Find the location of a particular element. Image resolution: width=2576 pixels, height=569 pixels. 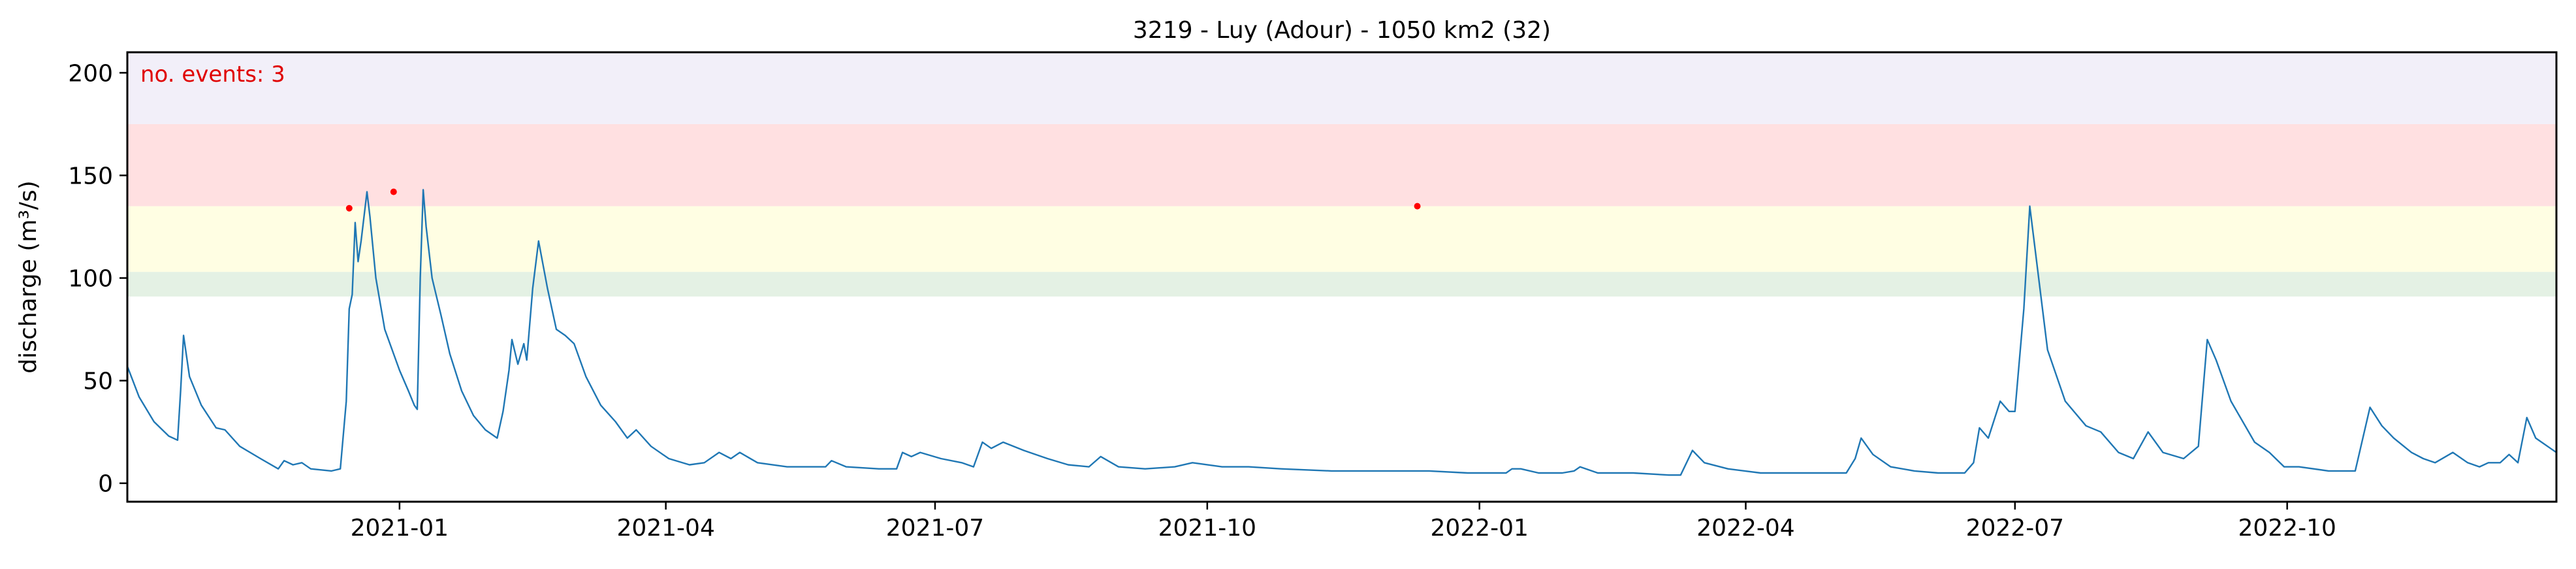

x-tick-label: 2022-04 is located at coordinates (1745, 528).